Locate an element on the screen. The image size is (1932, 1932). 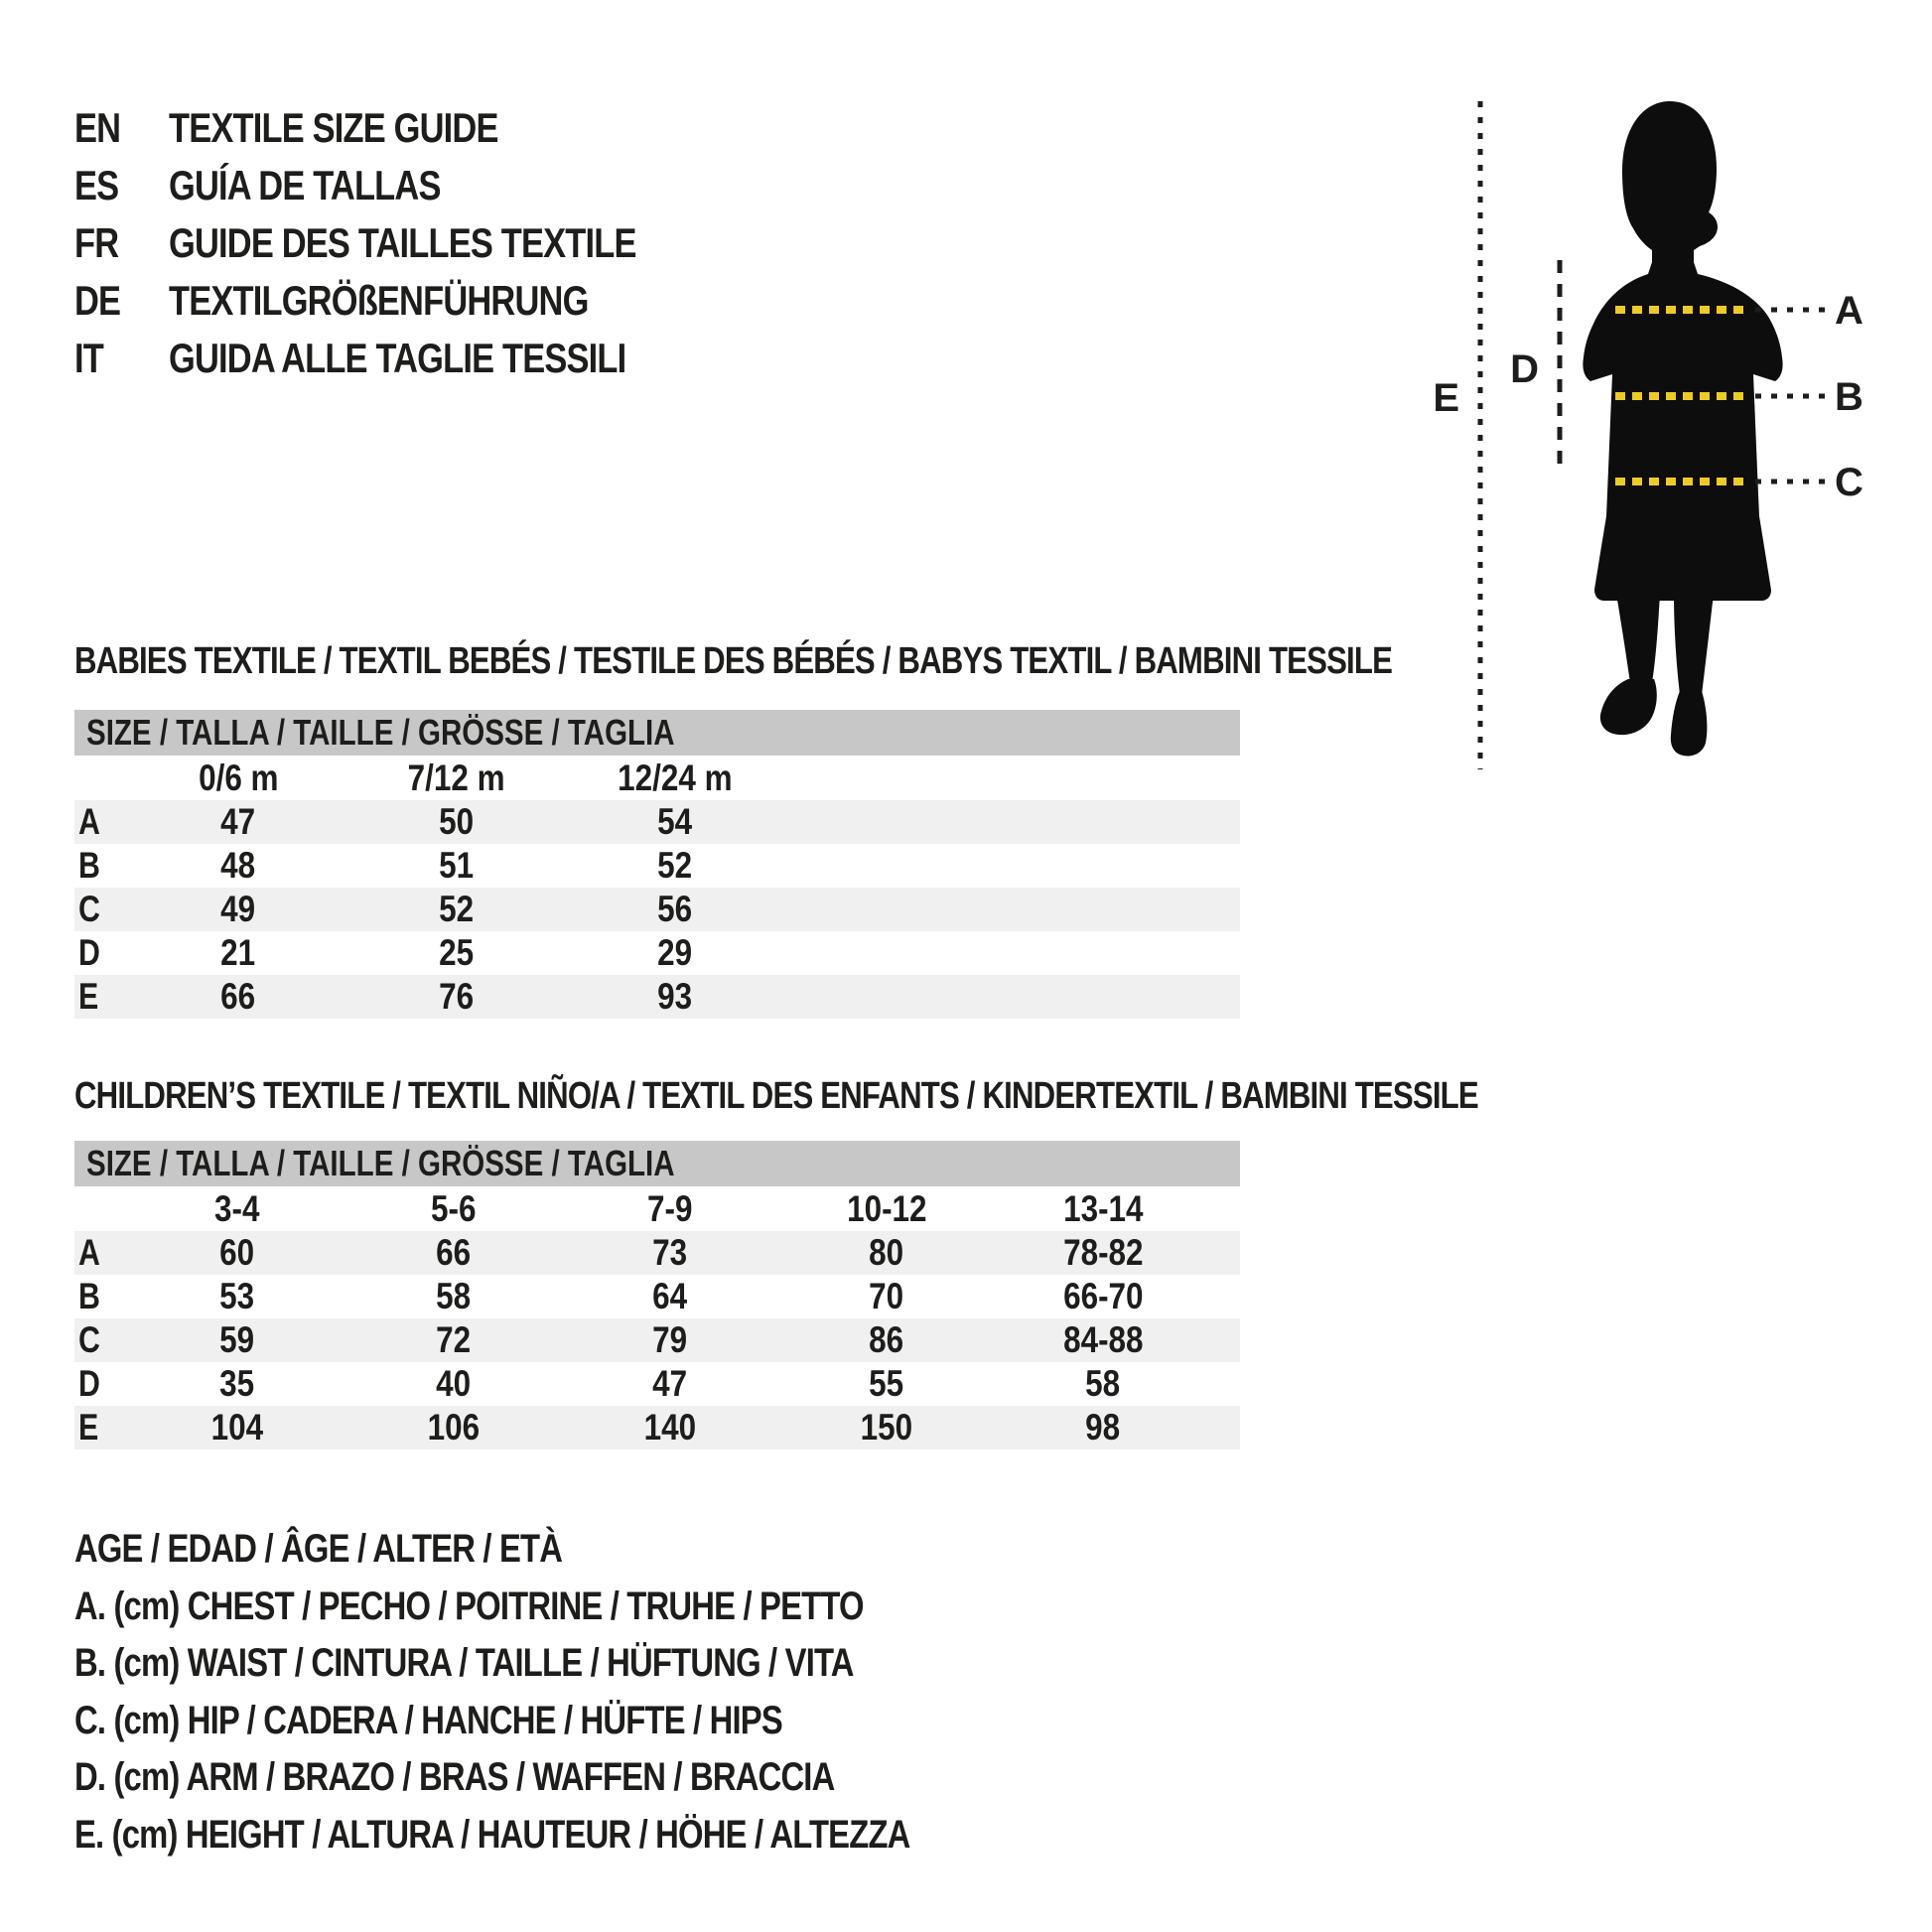
table-cell: 106 is located at coordinates (454, 1427).